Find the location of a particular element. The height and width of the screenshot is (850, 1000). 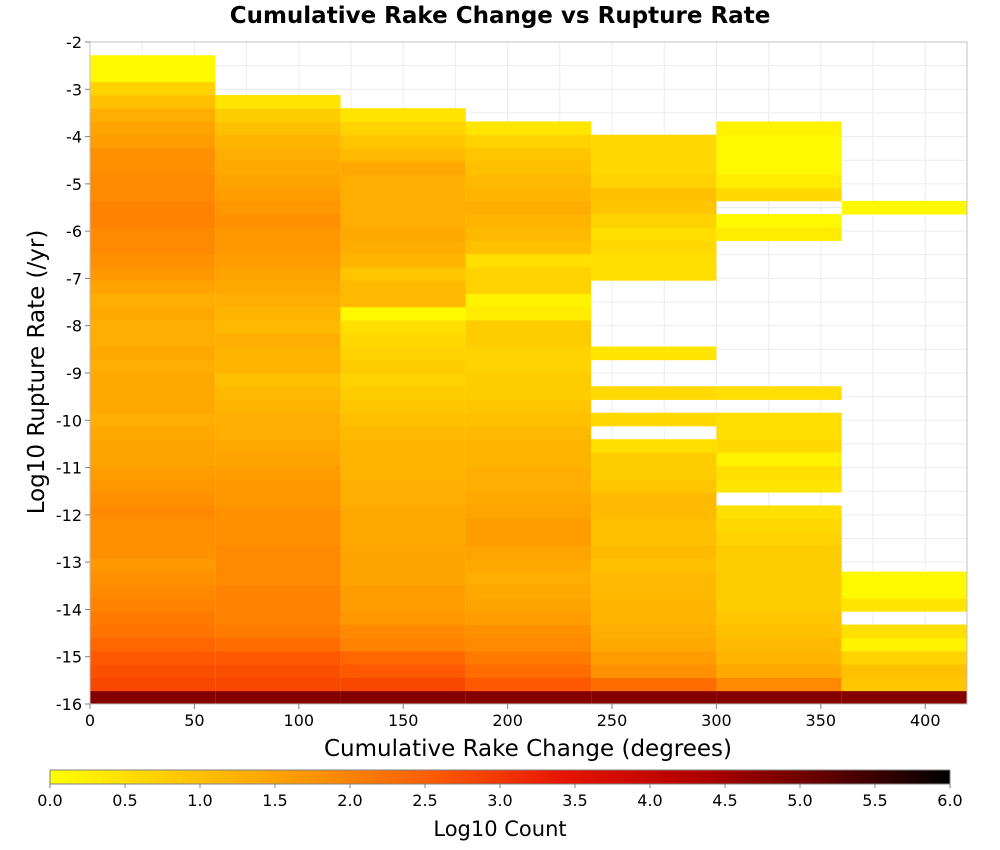

y-tick-label: -6 is located at coordinates (74, 231).